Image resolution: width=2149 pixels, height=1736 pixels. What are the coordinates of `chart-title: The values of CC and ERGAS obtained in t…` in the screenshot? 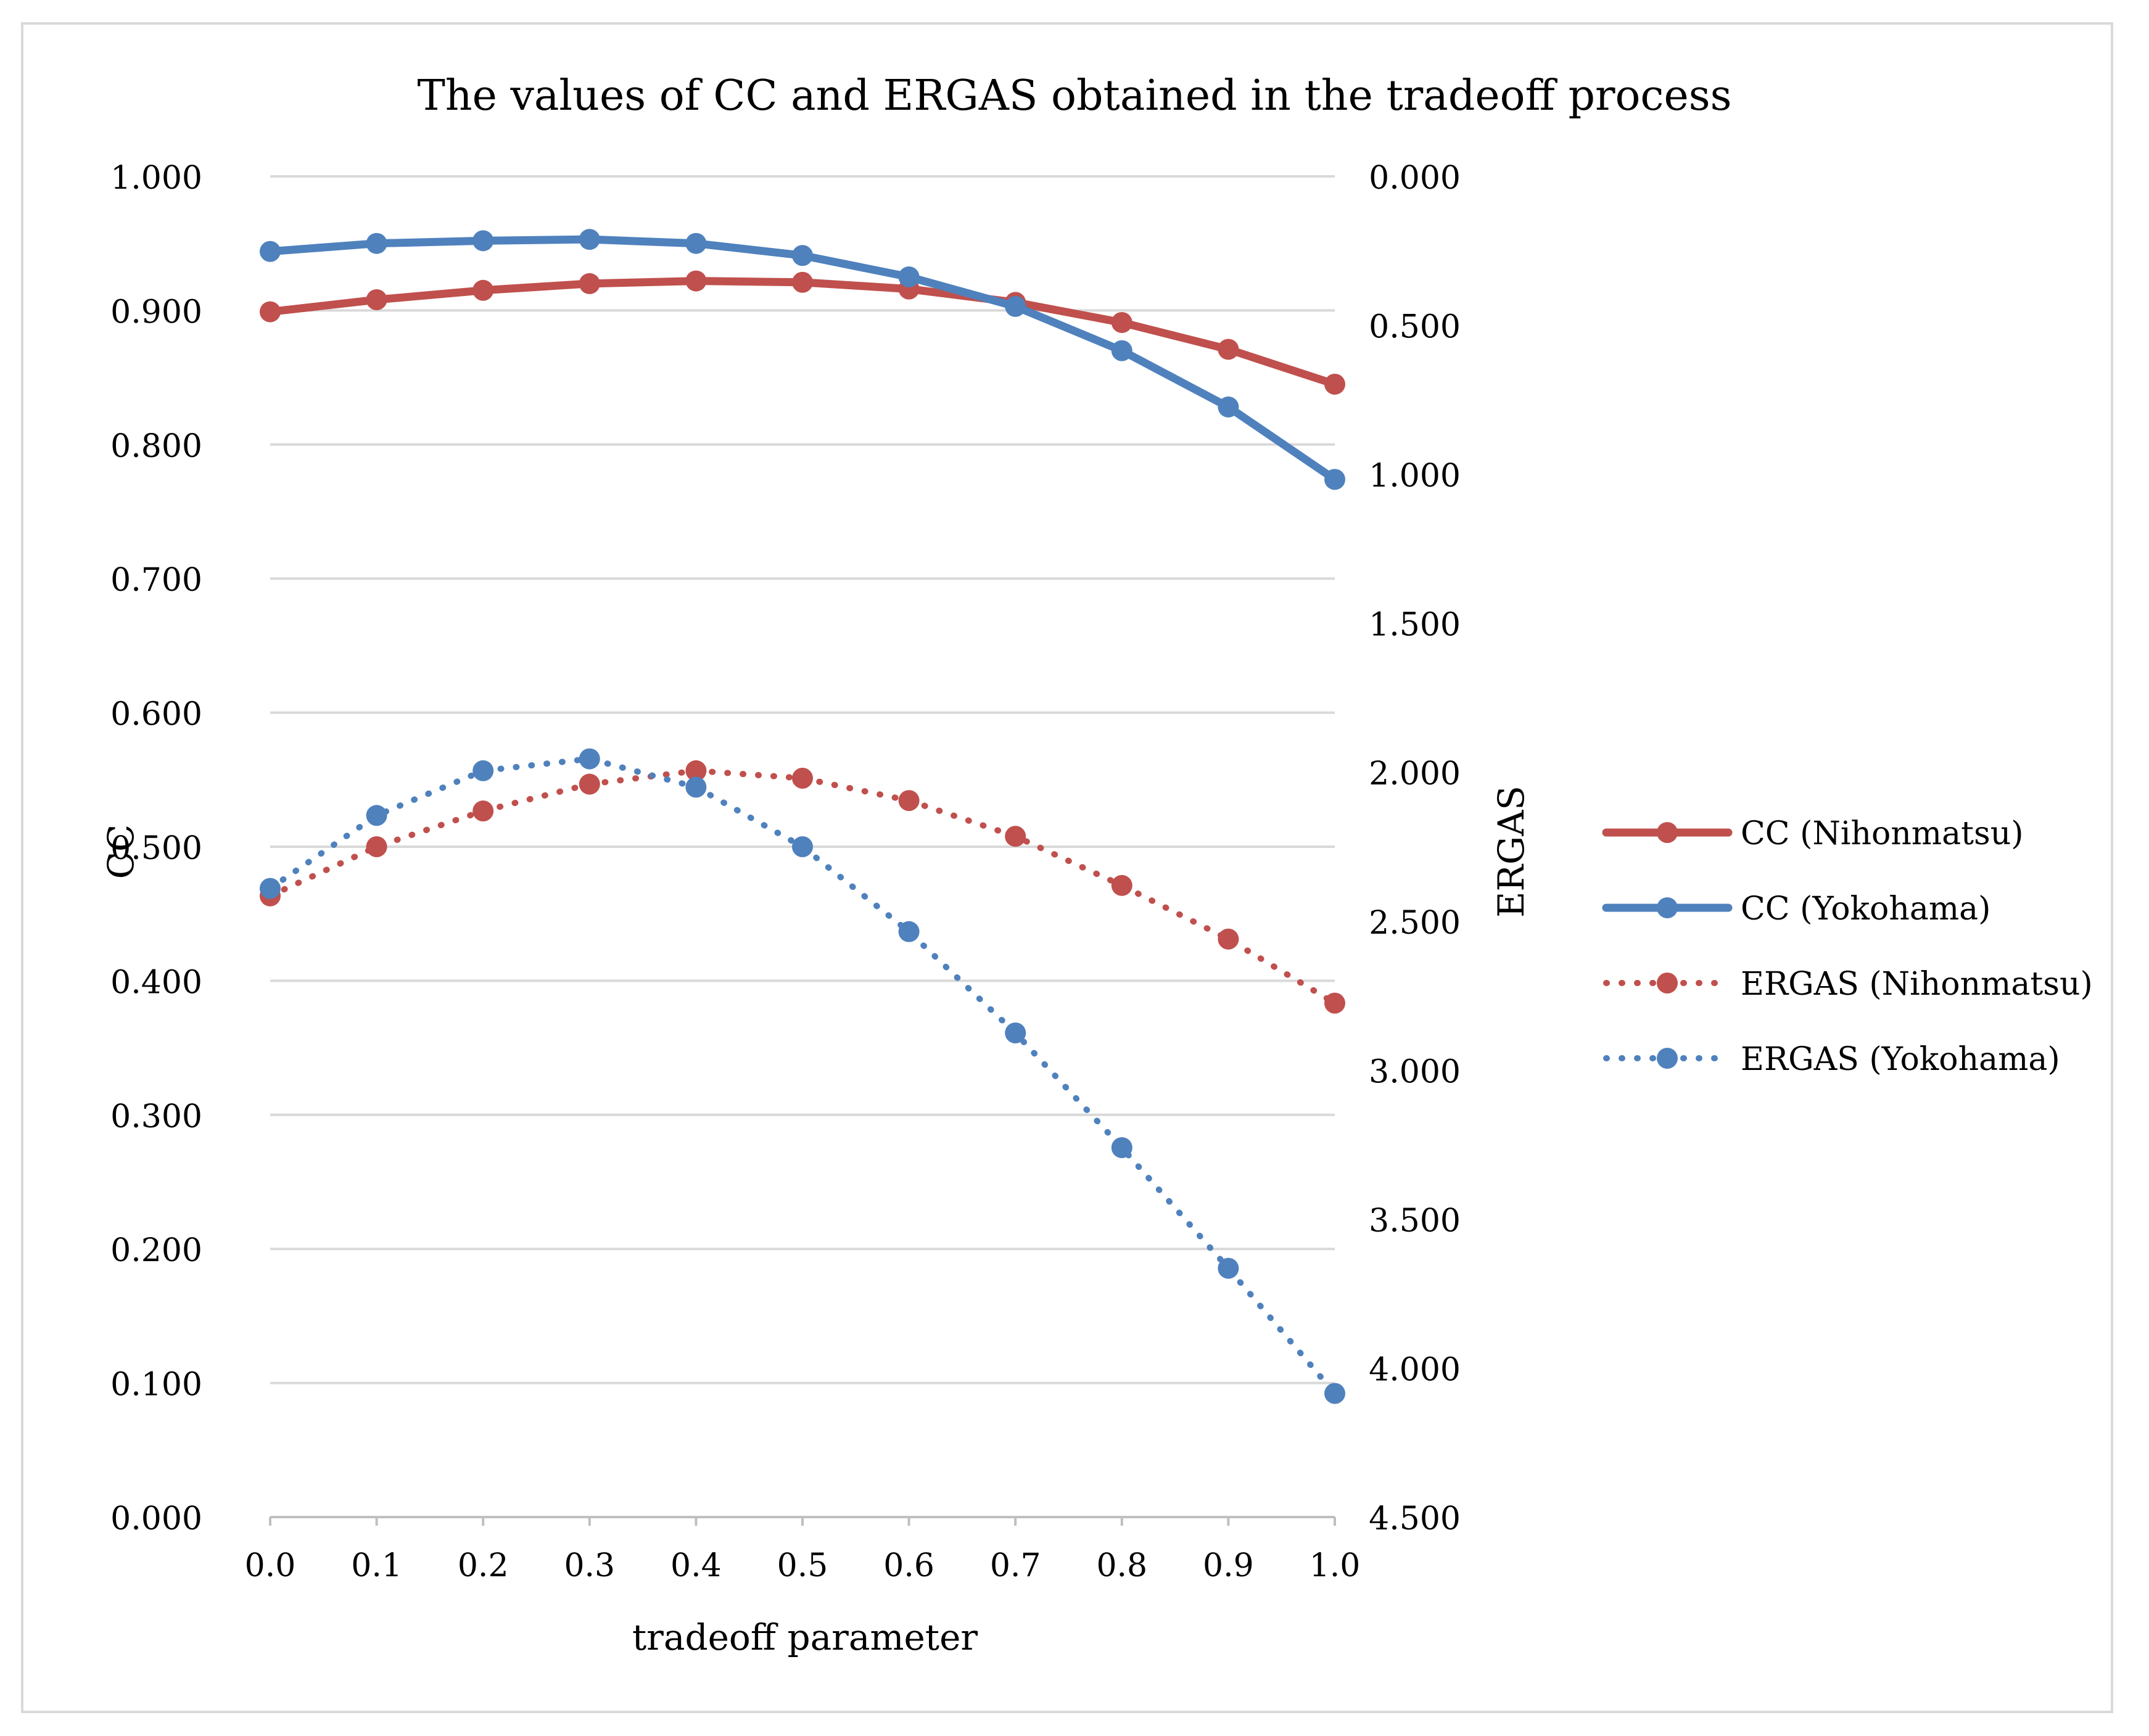 It's located at (1074, 96).